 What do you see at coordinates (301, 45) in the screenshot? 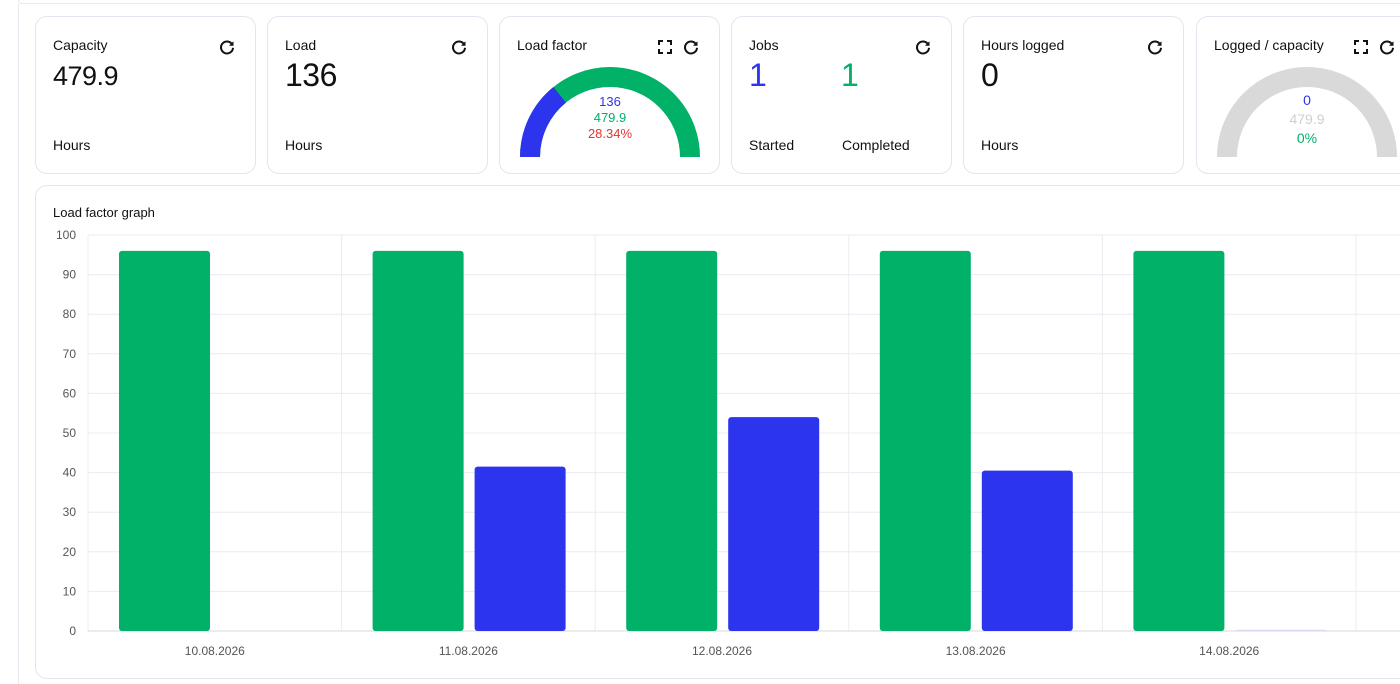
I see `load-title: Load` at bounding box center [301, 45].